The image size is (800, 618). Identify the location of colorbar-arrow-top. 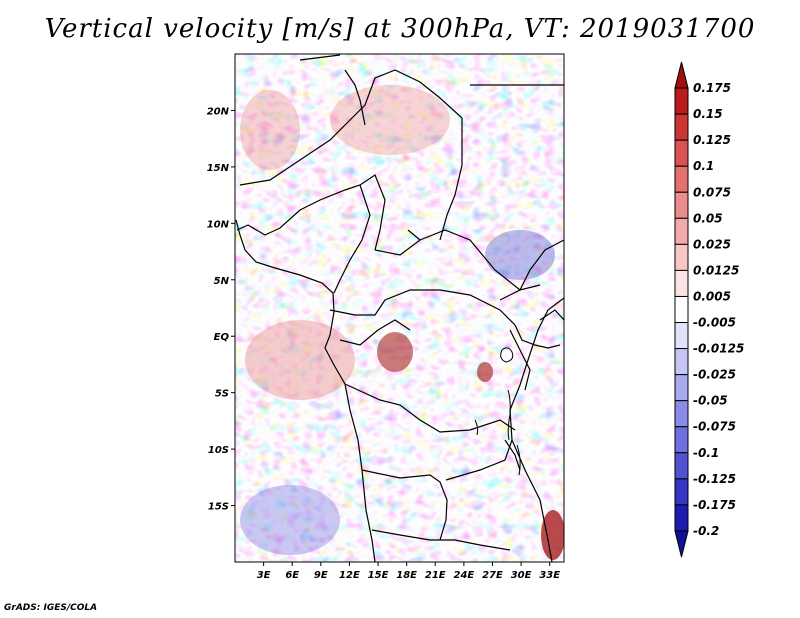
(681, 75).